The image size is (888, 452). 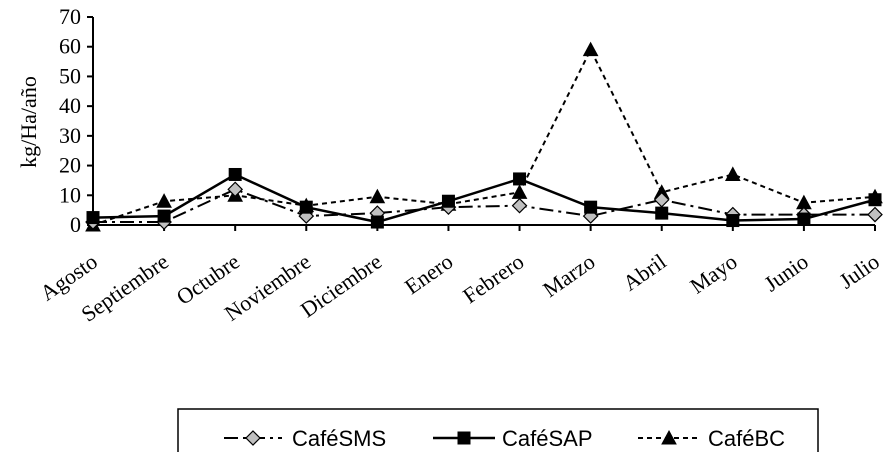 I want to click on legend-box, so click(x=498, y=430).